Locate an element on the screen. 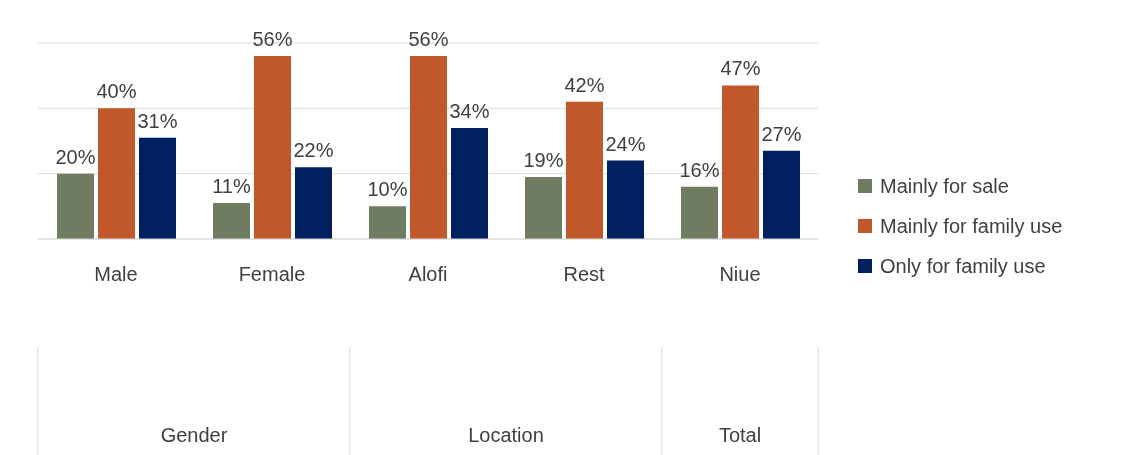 Image resolution: width=1125 pixels, height=455 pixels. x-tick-label: Male is located at coordinates (116, 274).